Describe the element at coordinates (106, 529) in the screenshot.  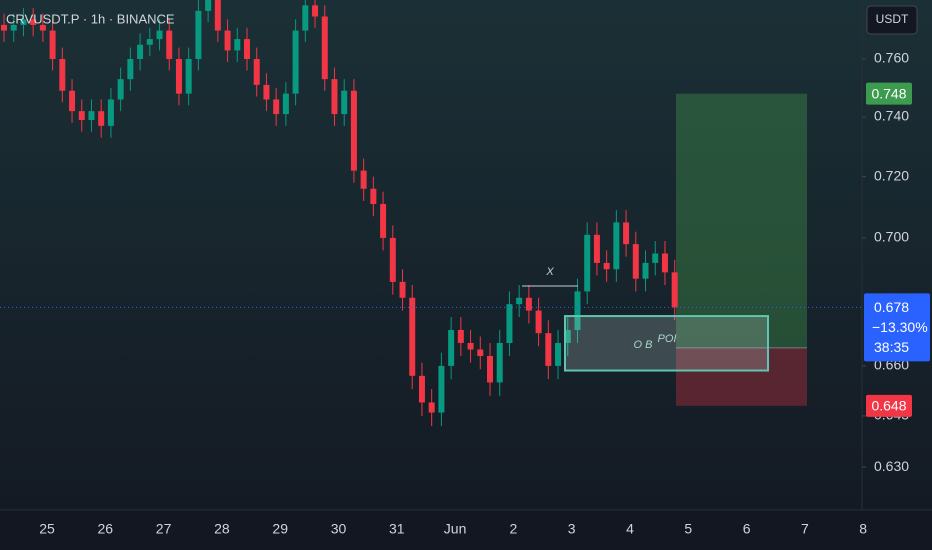
I see `x-tick-label: 26` at that location.